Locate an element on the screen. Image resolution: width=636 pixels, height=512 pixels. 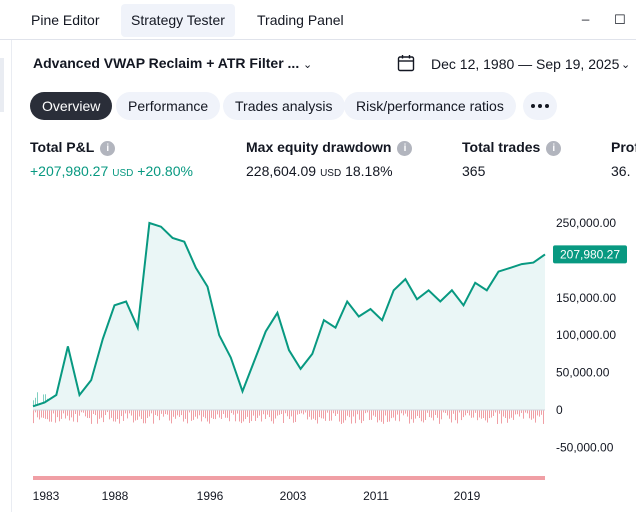
tab-strategy-tester: Strategy Tester is located at coordinates (178, 20).